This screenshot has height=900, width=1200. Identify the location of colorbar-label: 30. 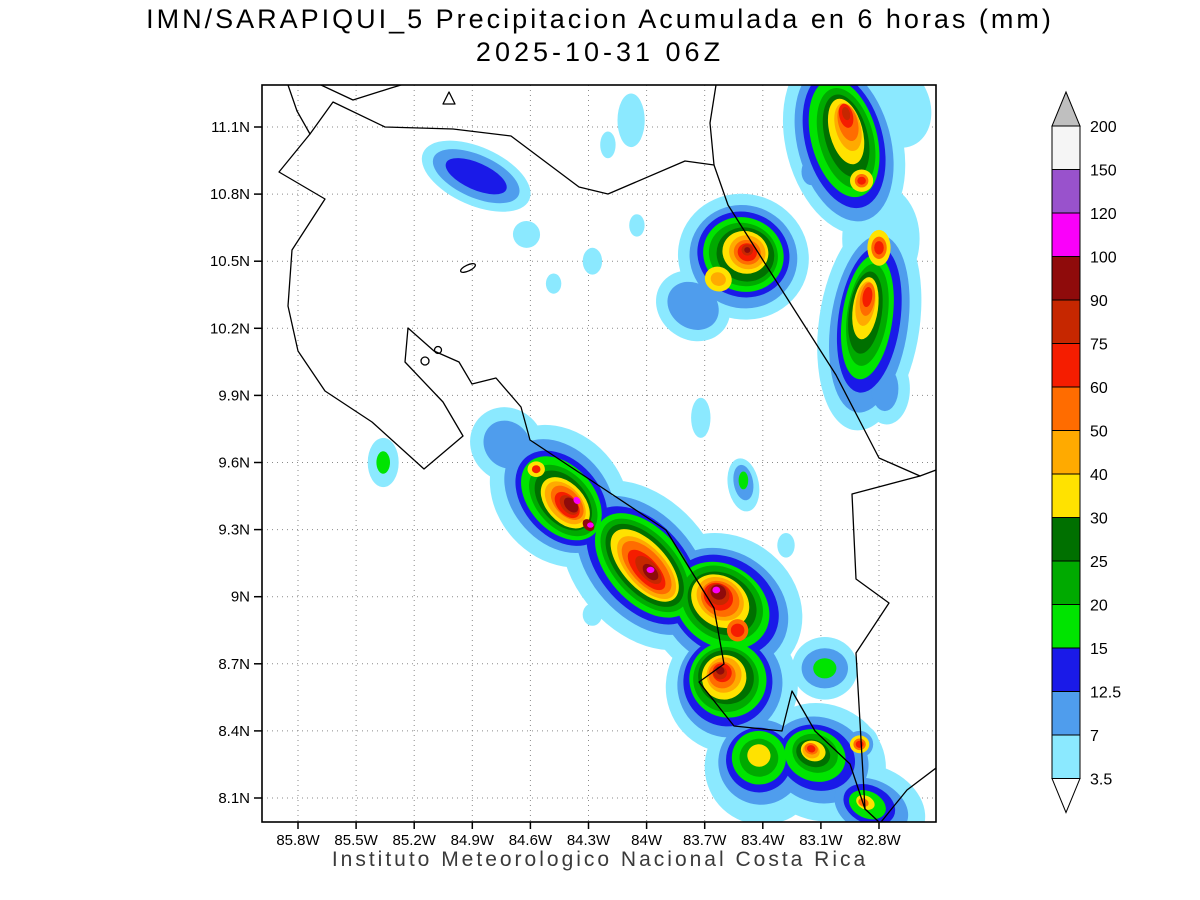
(1099, 519).